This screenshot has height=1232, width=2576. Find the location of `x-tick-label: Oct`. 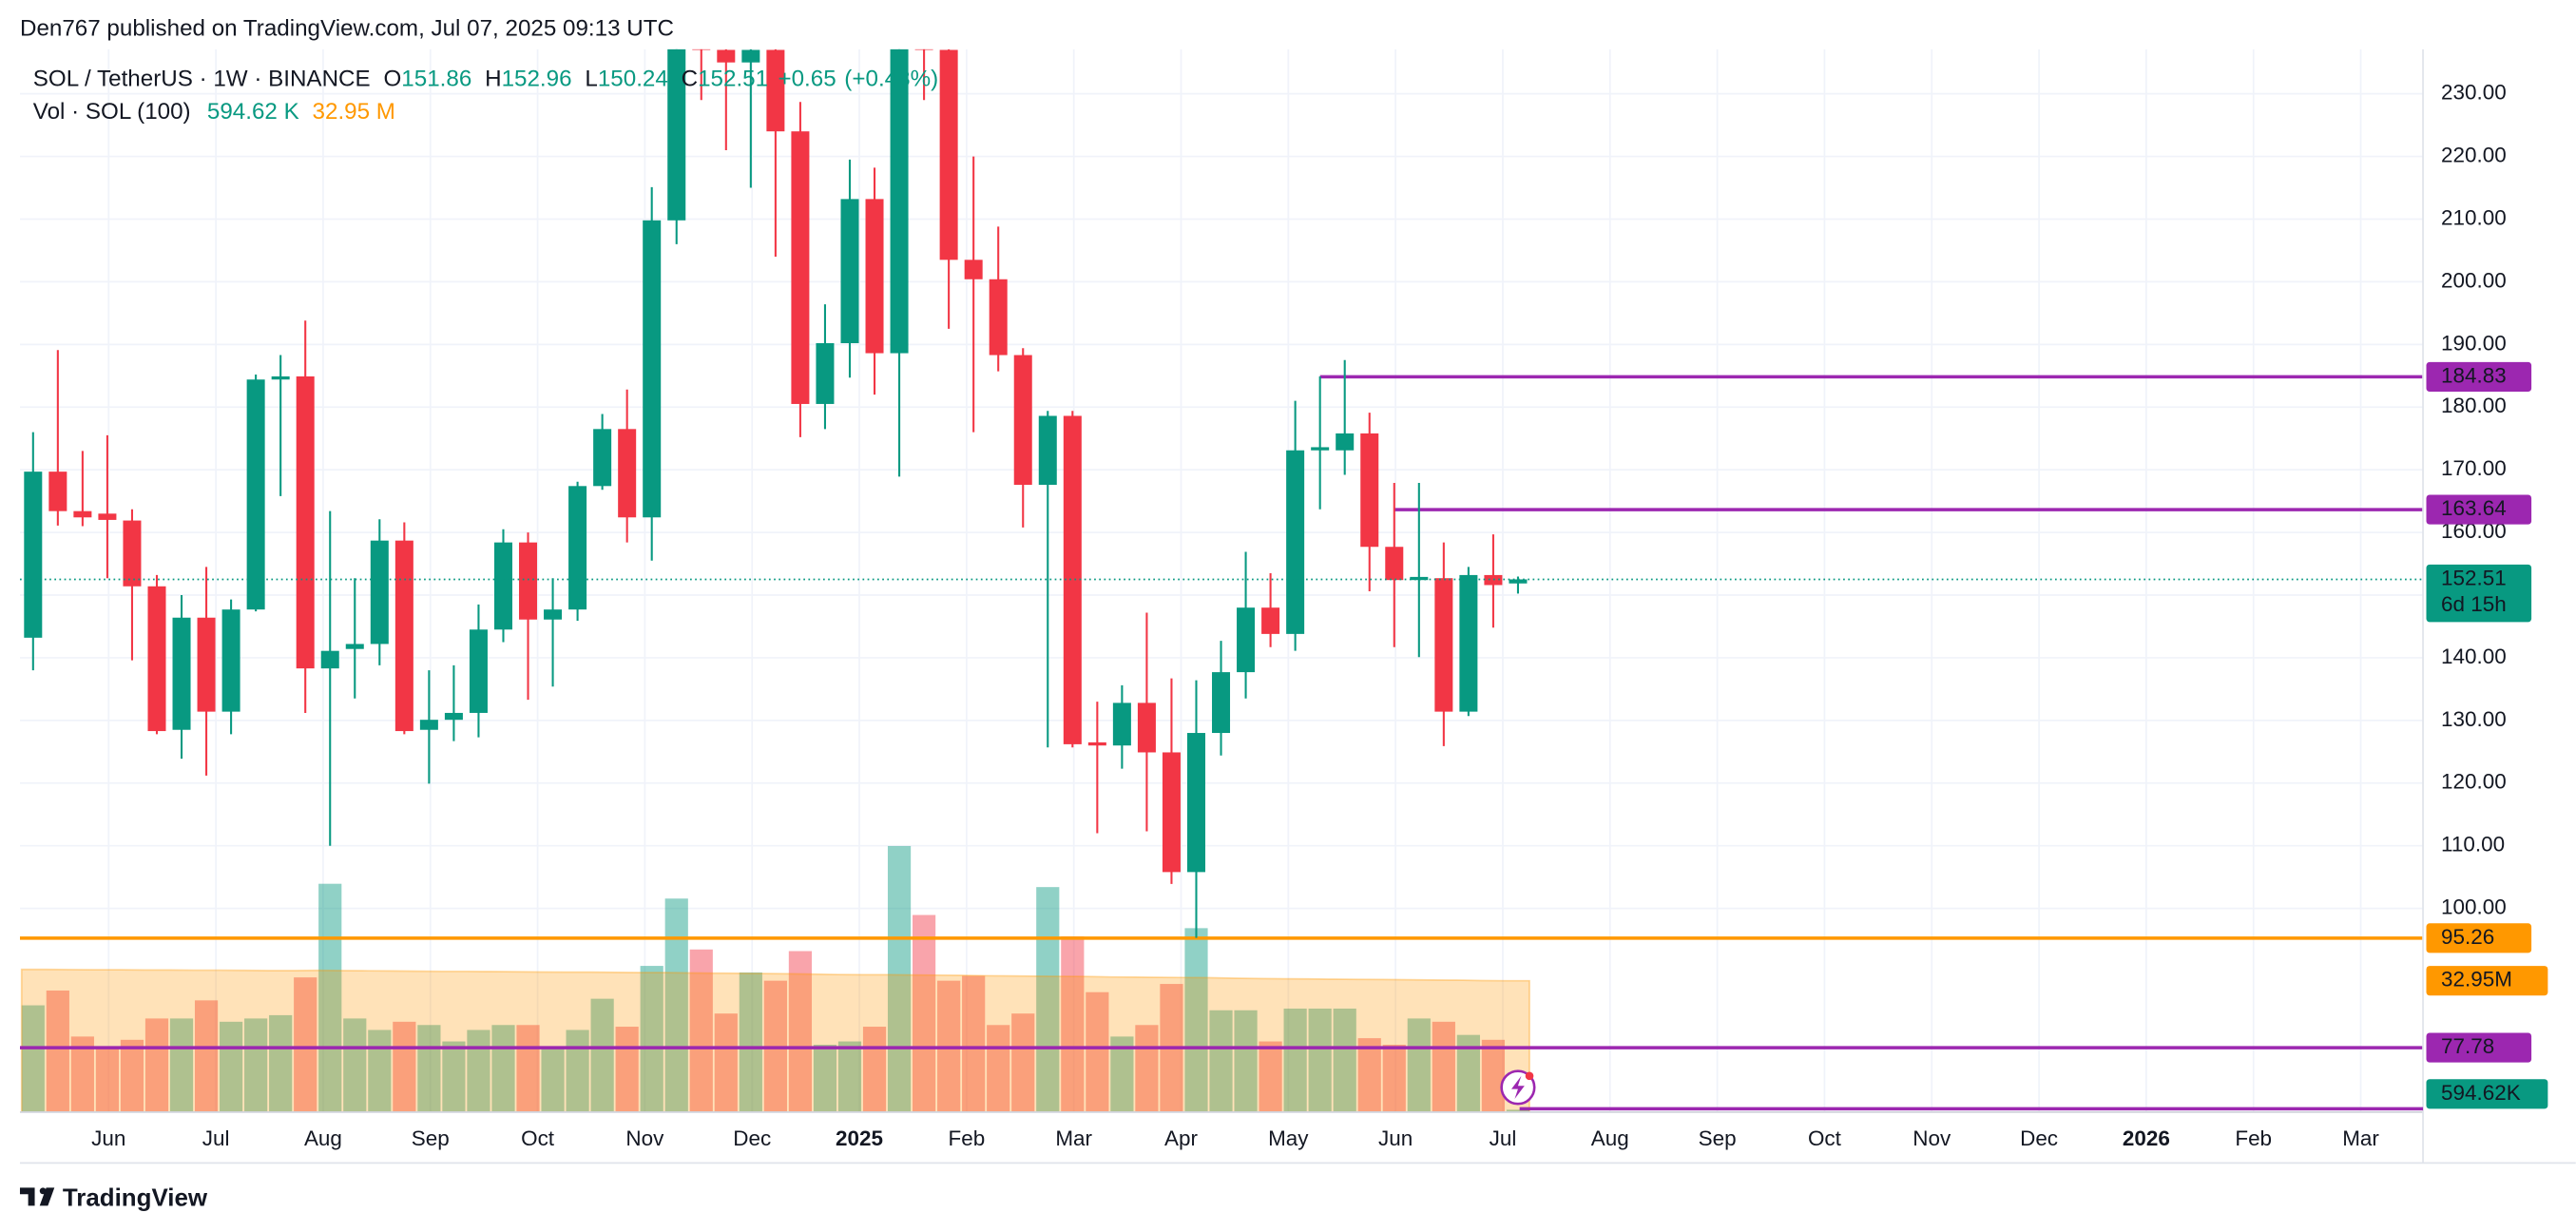

x-tick-label: Oct is located at coordinates (538, 1138).